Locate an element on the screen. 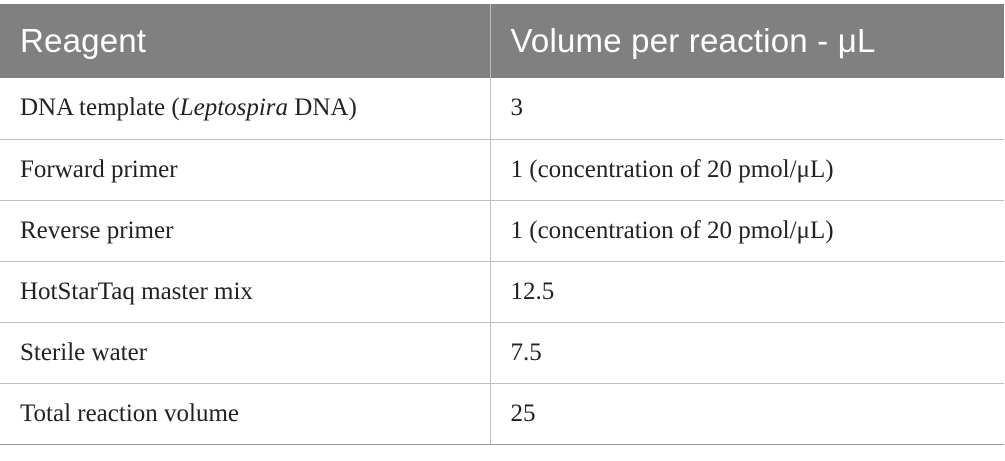 This screenshot has height=461, width=1005. volume-cell: 25 is located at coordinates (746, 413).